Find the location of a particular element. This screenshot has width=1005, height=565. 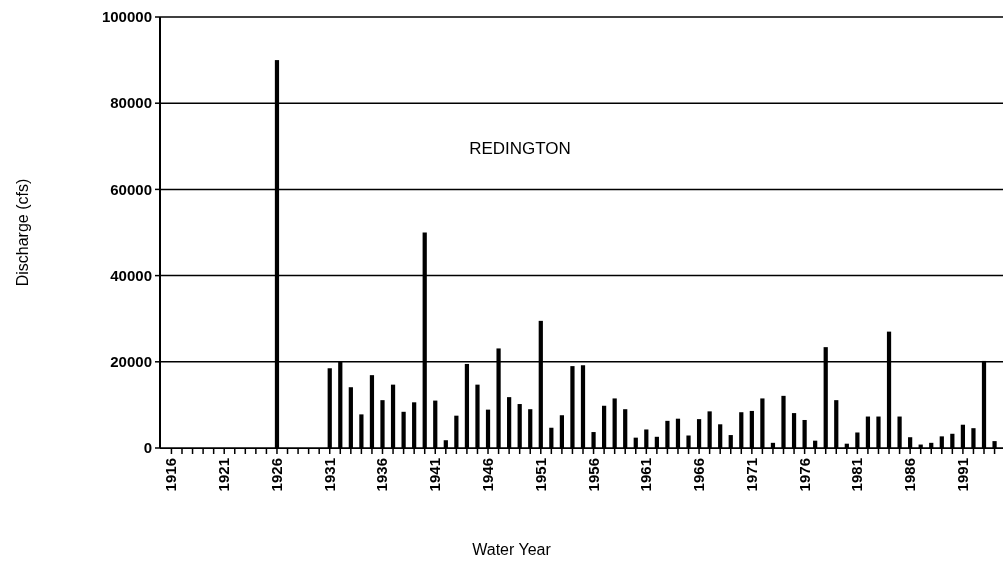

x-tick-label: 1941 is located at coordinates (435, 475).